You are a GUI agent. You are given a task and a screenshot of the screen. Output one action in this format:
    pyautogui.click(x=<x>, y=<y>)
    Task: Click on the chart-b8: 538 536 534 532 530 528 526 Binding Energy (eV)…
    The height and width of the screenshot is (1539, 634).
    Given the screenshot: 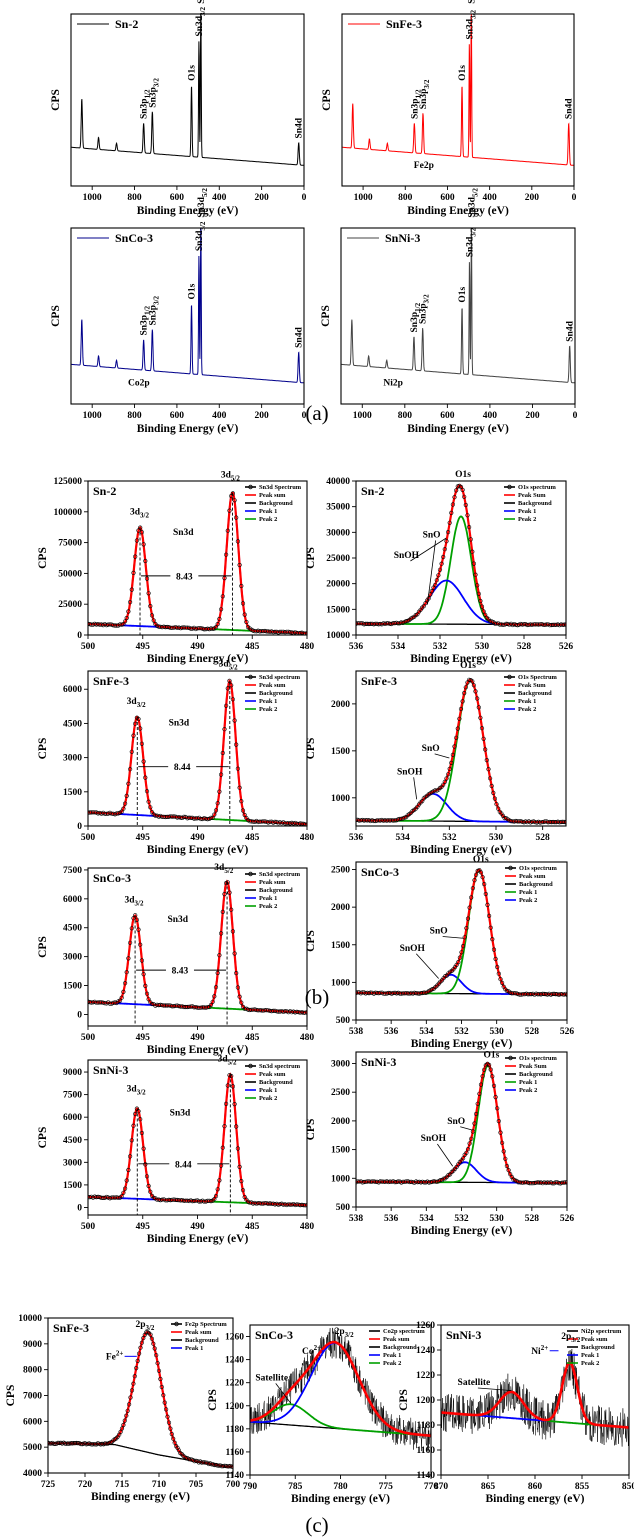 What is the action you would take?
    pyautogui.click(x=439, y=1144)
    